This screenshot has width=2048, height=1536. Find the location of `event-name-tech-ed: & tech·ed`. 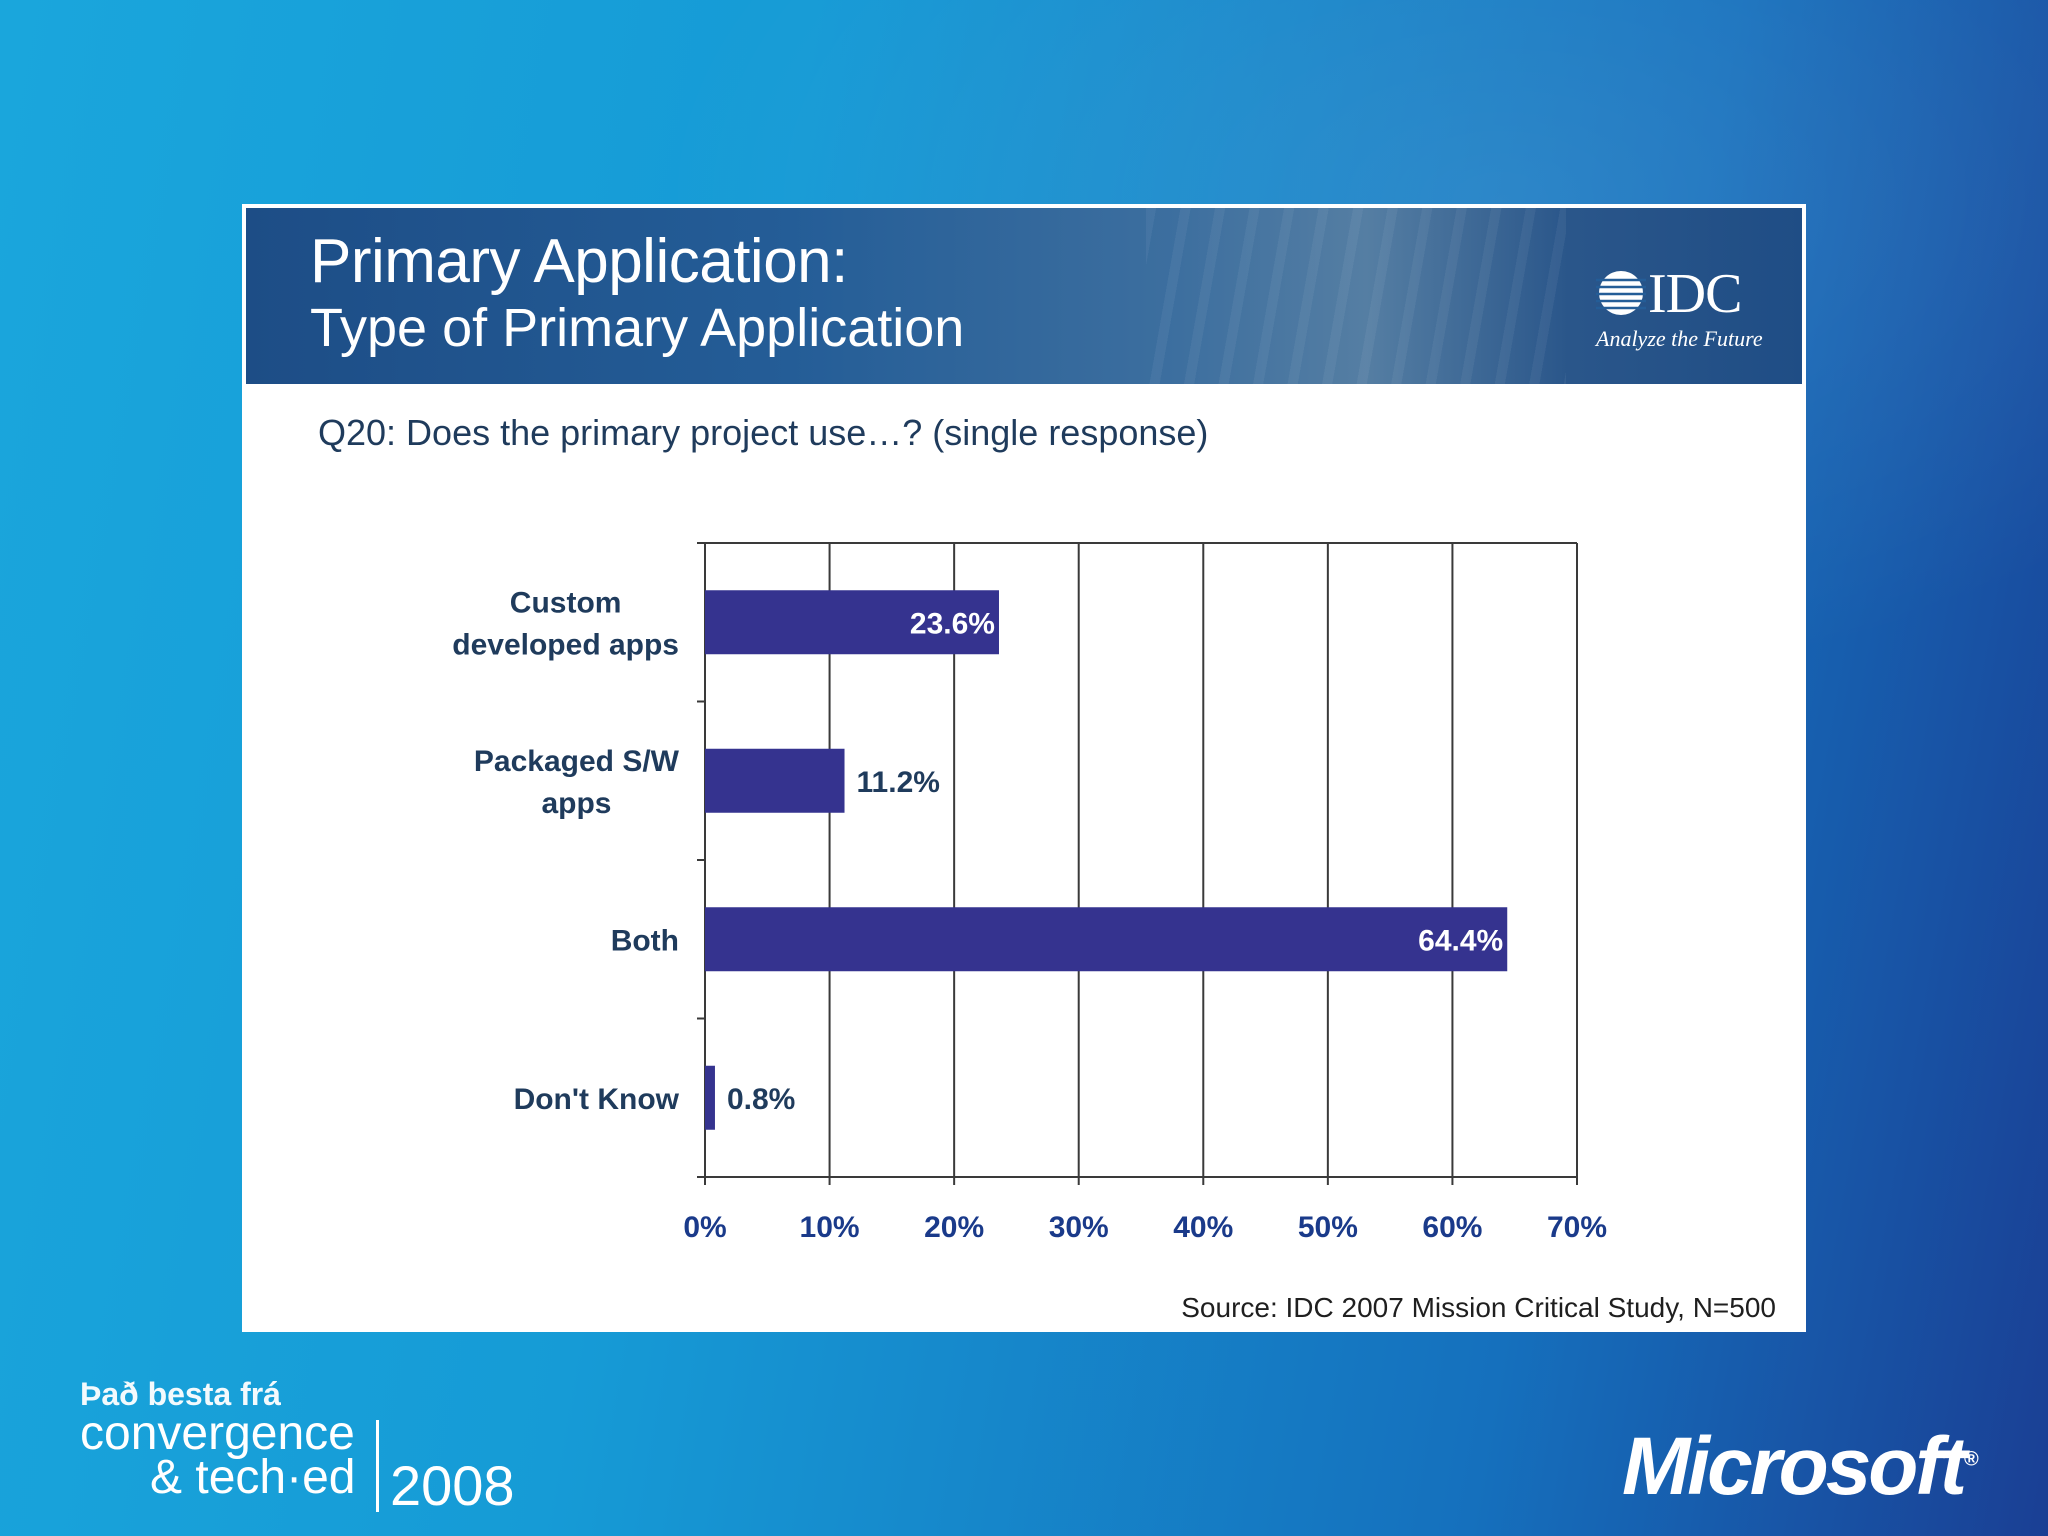

event-name-tech-ed: & tech·ed is located at coordinates (253, 1477).